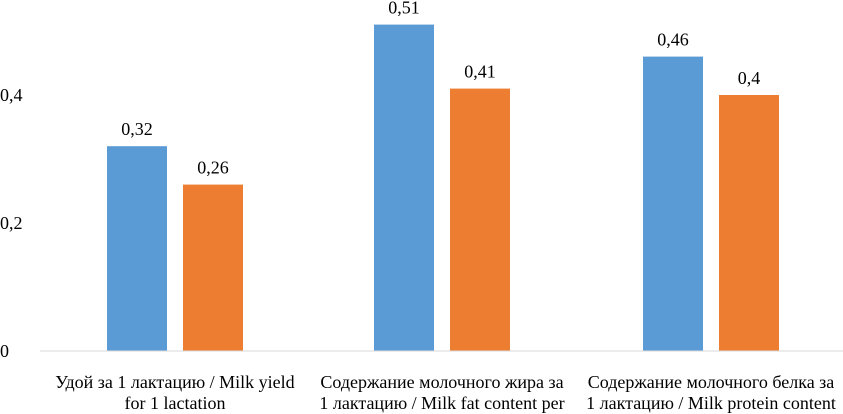  I want to click on category-label: for 1 lactation, so click(175, 403).